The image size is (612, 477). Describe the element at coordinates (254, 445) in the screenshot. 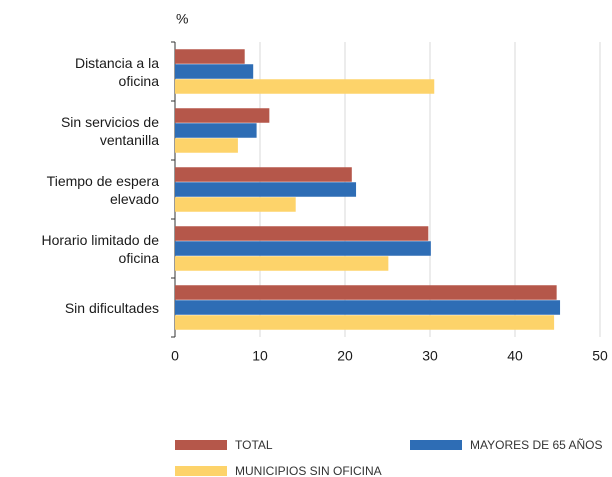

I see `legend-label: TOTAL` at that location.